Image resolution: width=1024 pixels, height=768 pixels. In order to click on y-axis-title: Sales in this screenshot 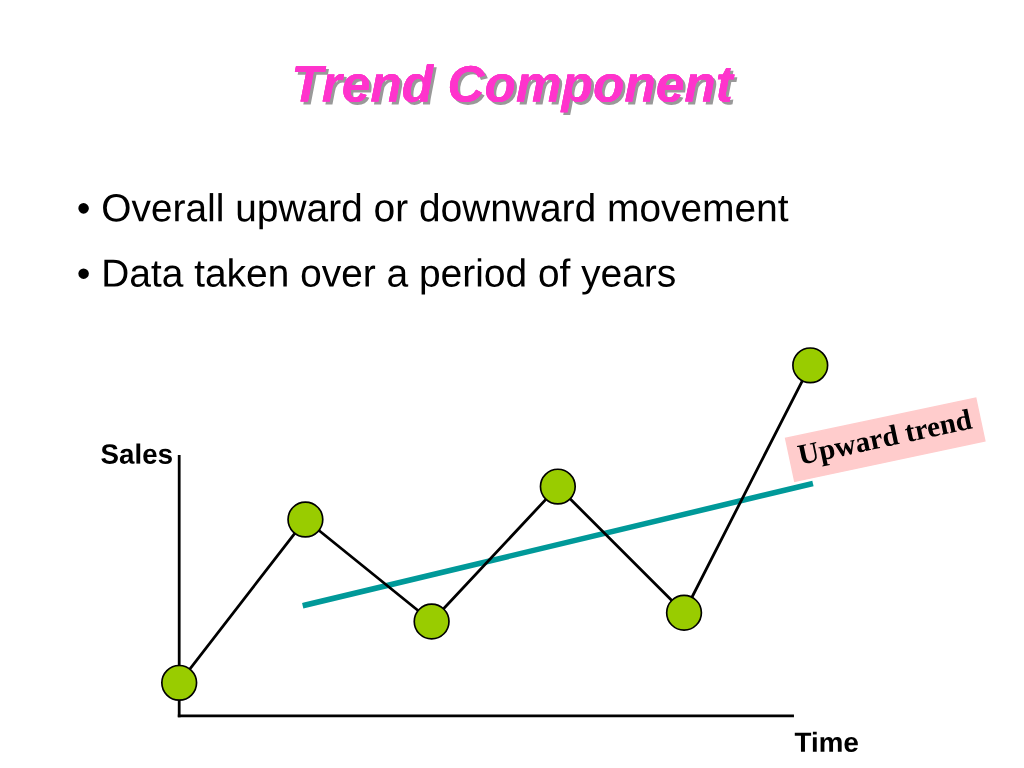, I will do `click(136, 453)`.